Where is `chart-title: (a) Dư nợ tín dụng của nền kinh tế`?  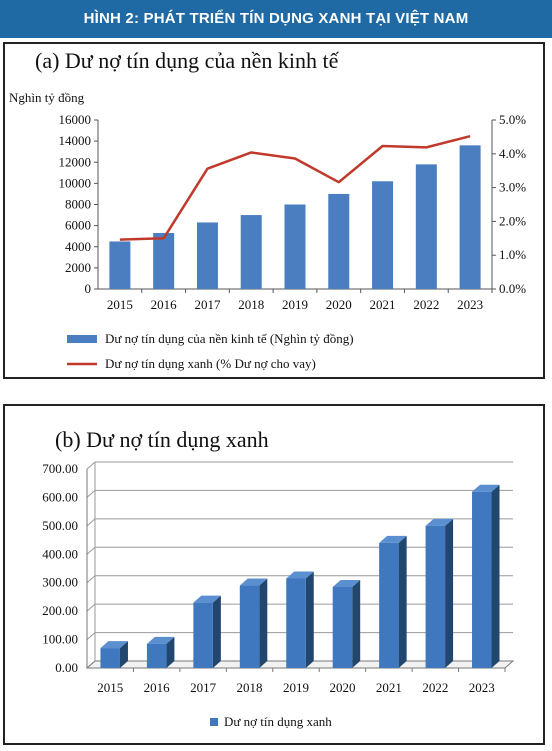 chart-title: (a) Dư nợ tín dụng của nền kinh tế is located at coordinates (187, 60).